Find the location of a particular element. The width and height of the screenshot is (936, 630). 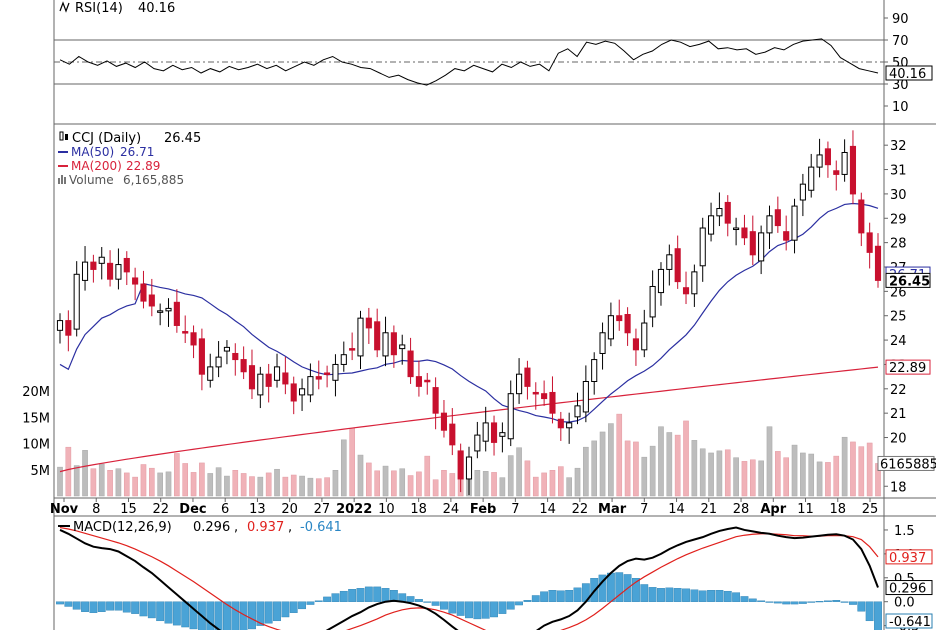

x-tick-label: 28 is located at coordinates (741, 509).